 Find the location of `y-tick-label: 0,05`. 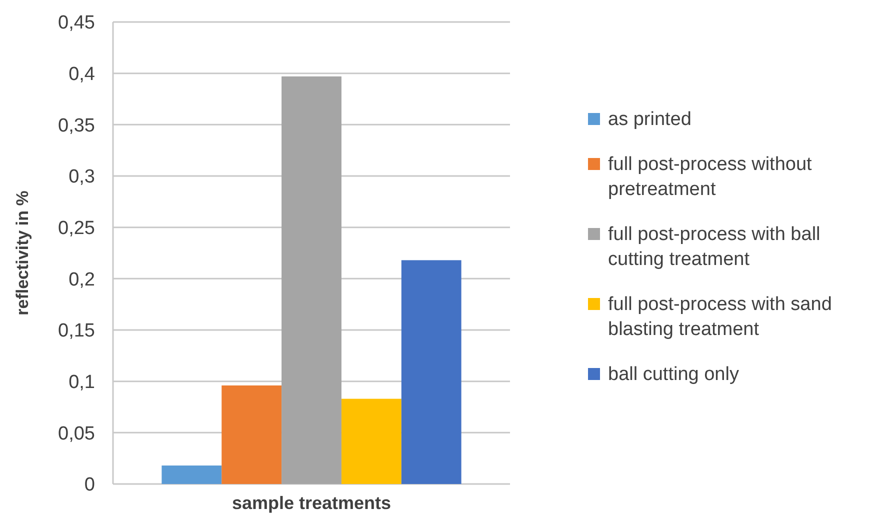

y-tick-label: 0,05 is located at coordinates (76, 433).